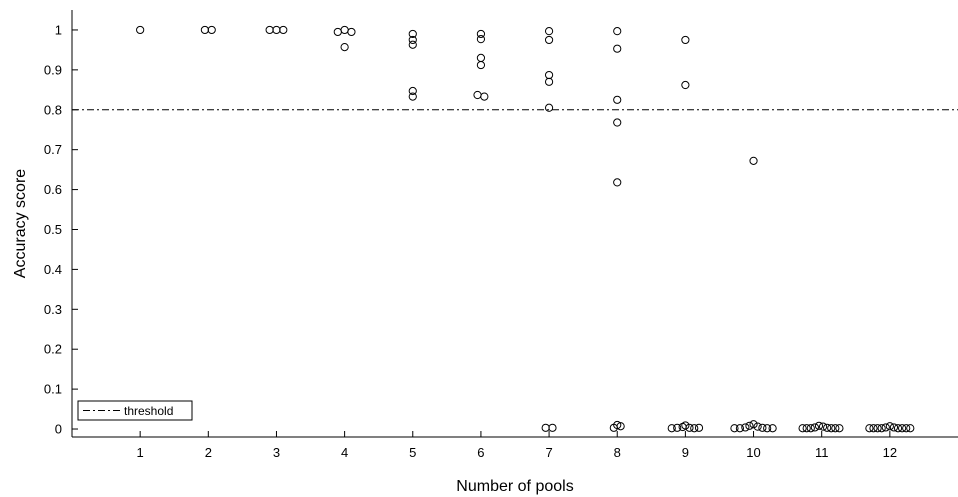  What do you see at coordinates (480, 452) in the screenshot?
I see `x-tick-label: 6` at bounding box center [480, 452].